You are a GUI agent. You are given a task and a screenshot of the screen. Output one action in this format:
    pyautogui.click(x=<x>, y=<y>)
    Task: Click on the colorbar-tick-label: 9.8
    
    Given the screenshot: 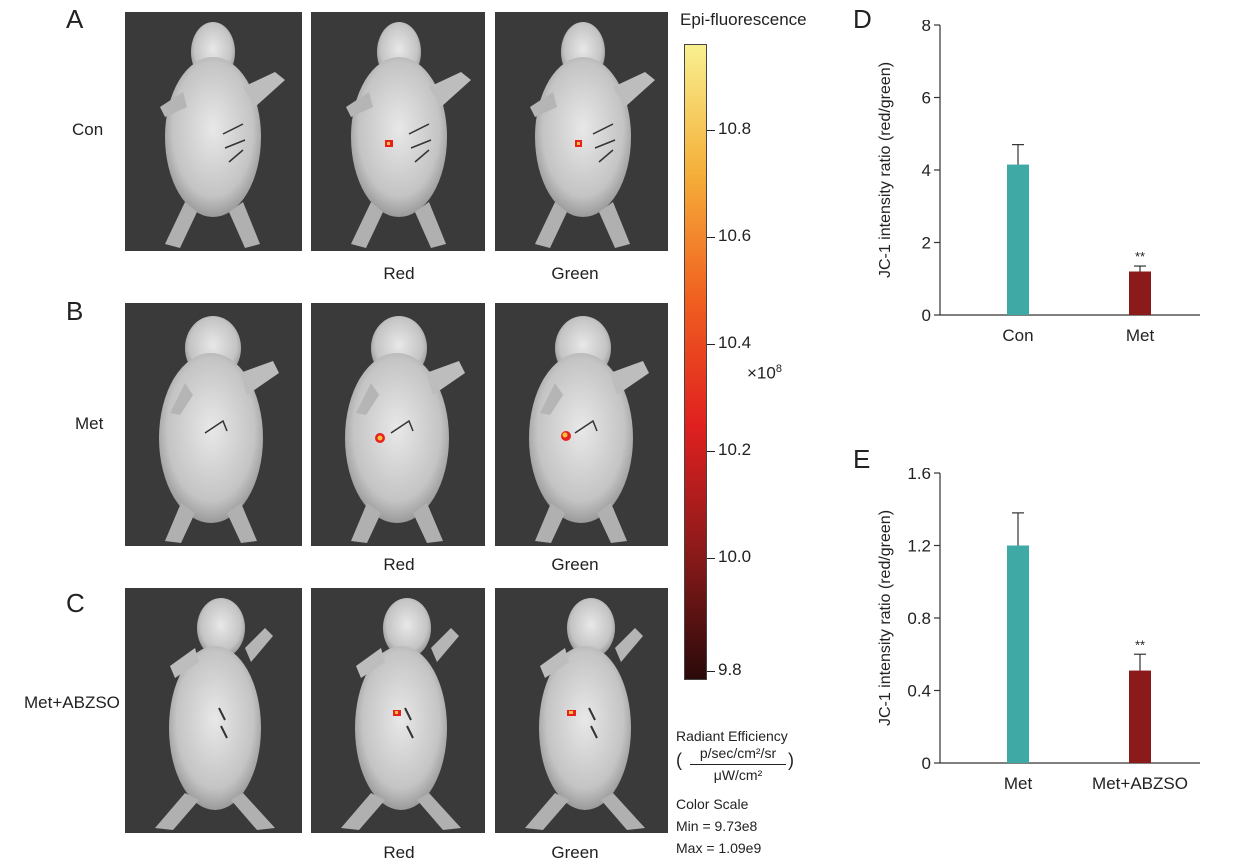 What is the action you would take?
    pyautogui.click(x=730, y=669)
    